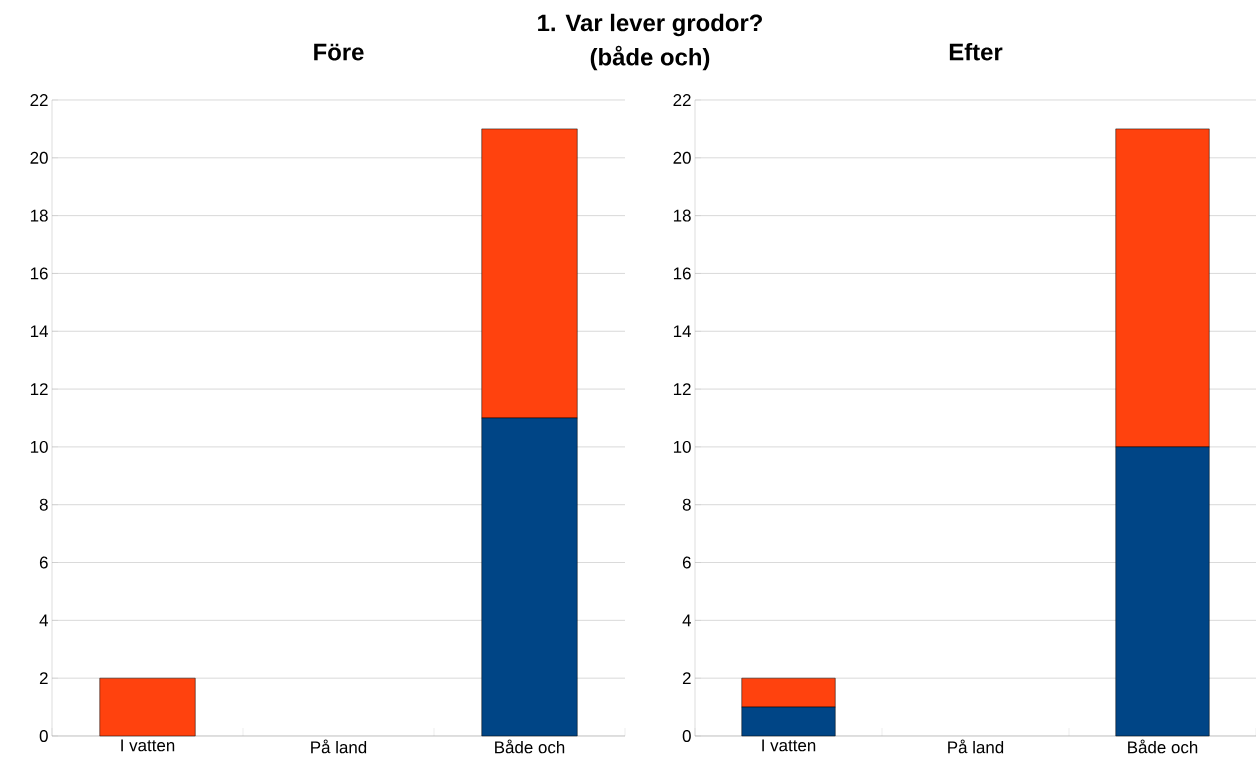 This screenshot has height=782, width=1256. Describe the element at coordinates (650, 25) in the screenshot. I see `text: 1. Var lever grodor?` at that location.